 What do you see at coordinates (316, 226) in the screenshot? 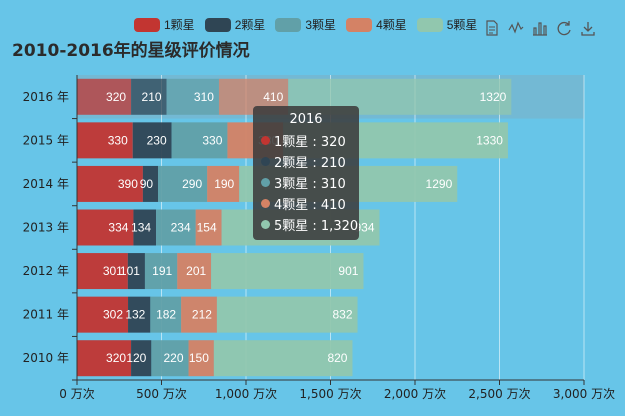
I see `tooltip-row-label: 5颗星 : 1,320` at bounding box center [316, 226].